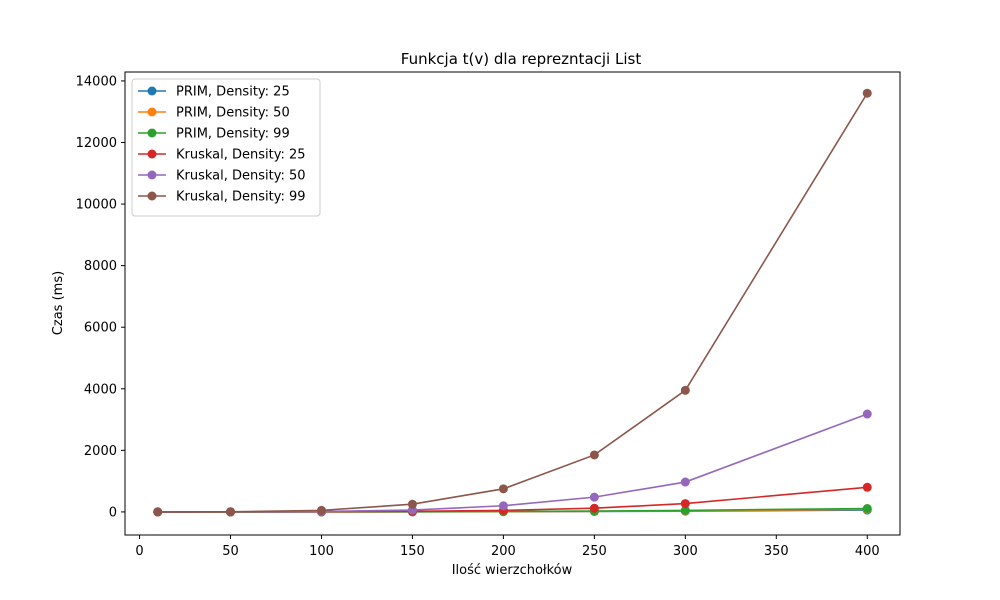 The image size is (1000, 600). What do you see at coordinates (58, 303) in the screenshot?
I see `y-axis-title: Czas (ms)` at bounding box center [58, 303].